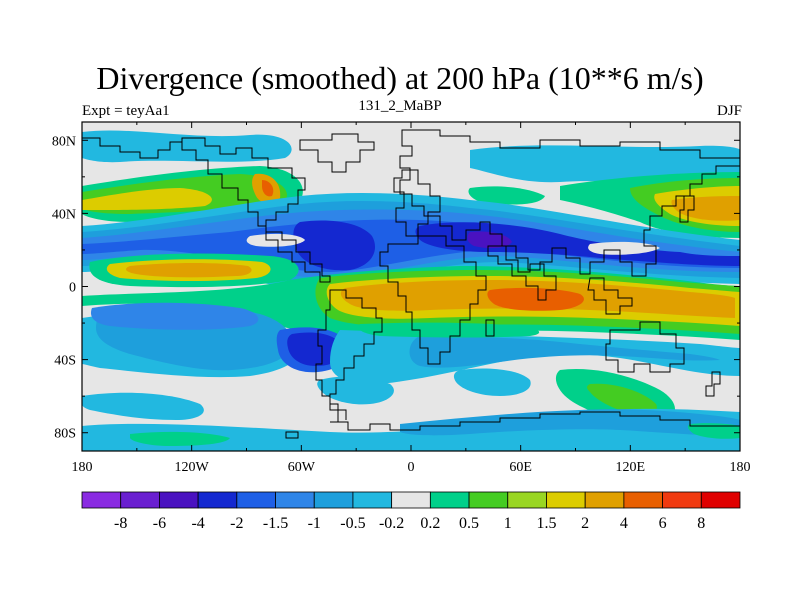  Describe the element at coordinates (315, 349) in the screenshot. I see `contour-sh-dark` at that location.